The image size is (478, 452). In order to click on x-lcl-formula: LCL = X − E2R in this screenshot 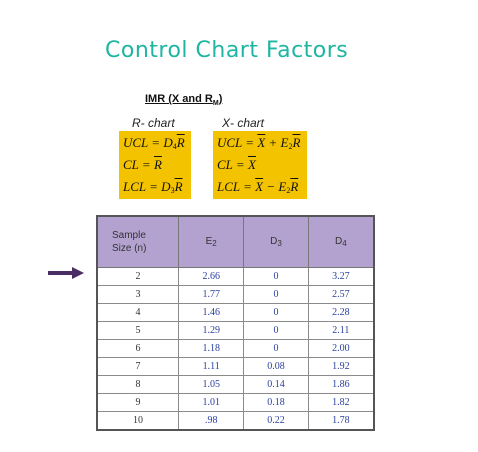, I will do `click(258, 187)`.